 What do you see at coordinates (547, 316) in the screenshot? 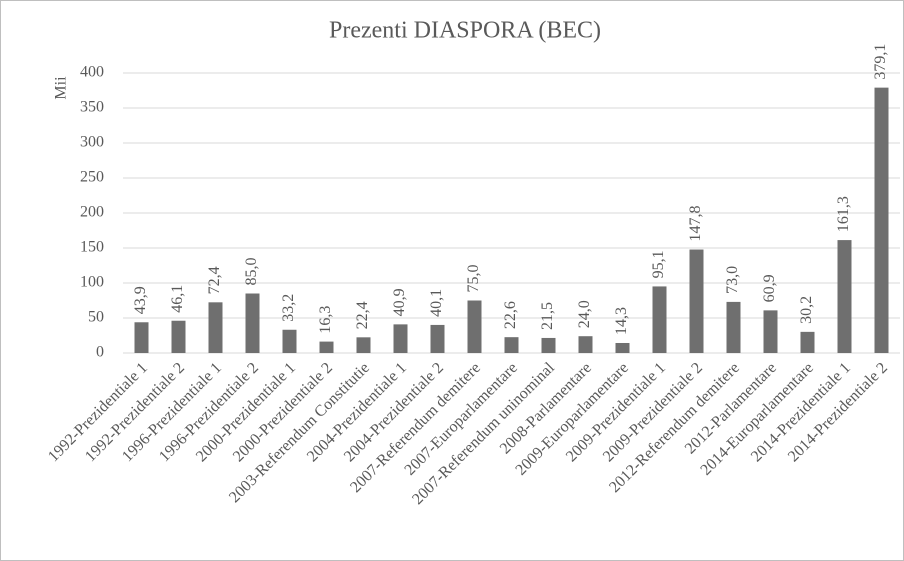
I see `data-label: 21,5` at bounding box center [547, 316].